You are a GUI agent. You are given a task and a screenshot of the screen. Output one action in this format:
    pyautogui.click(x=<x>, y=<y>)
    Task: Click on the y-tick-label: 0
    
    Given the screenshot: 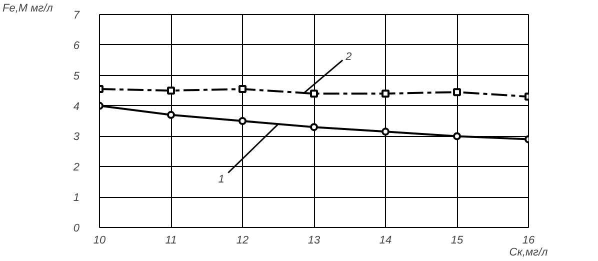 What is the action you would take?
    pyautogui.click(x=76, y=228)
    